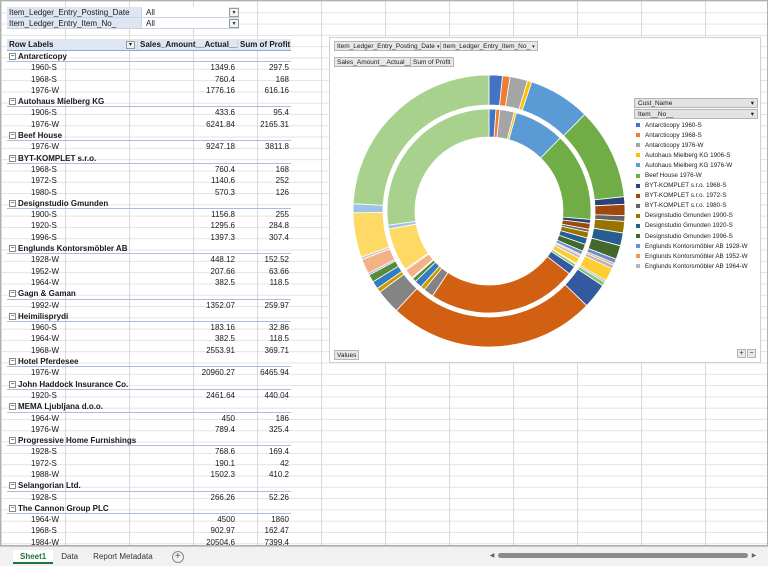 The image size is (768, 566). What do you see at coordinates (149, 317) in the screenshot?
I see `pivot-group-row: − Heimilisprydi` at bounding box center [149, 317].